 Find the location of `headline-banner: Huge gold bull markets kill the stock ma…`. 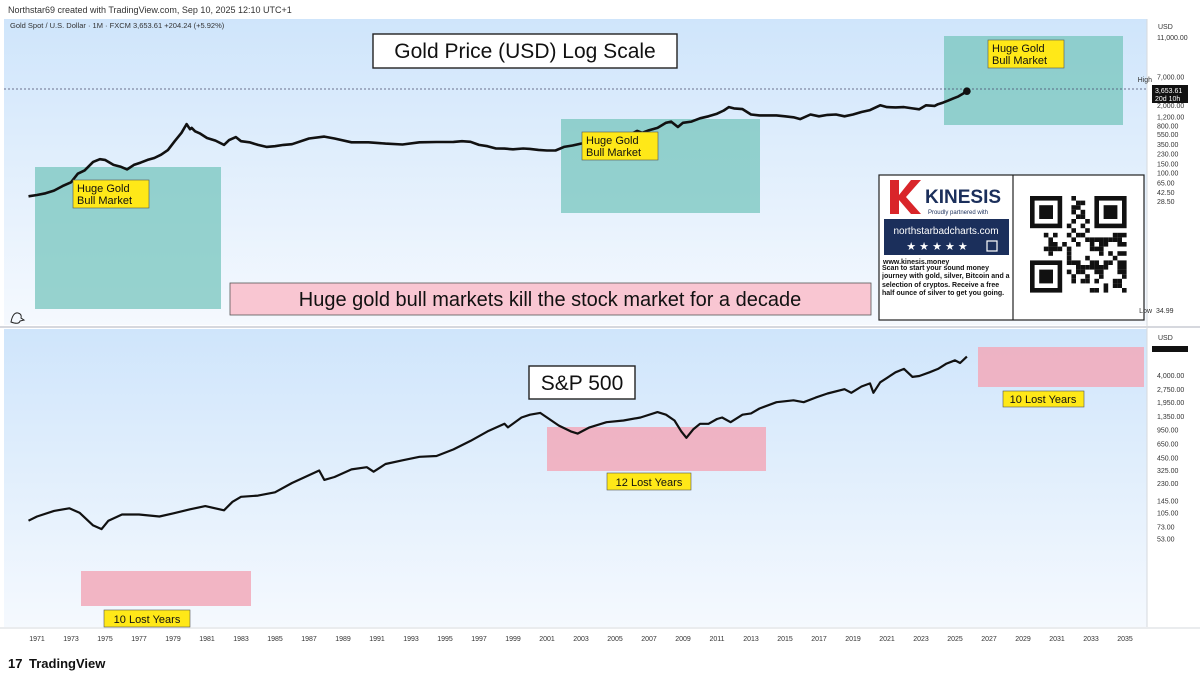

headline-banner: Huge gold bull markets kill the stock ma… is located at coordinates (550, 300).